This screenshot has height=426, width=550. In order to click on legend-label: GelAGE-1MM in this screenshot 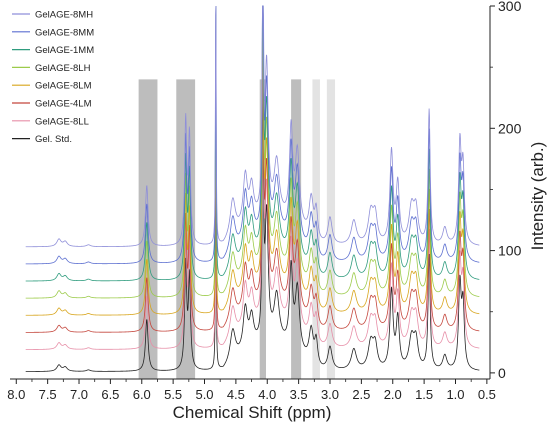, I will do `click(64, 50)`.